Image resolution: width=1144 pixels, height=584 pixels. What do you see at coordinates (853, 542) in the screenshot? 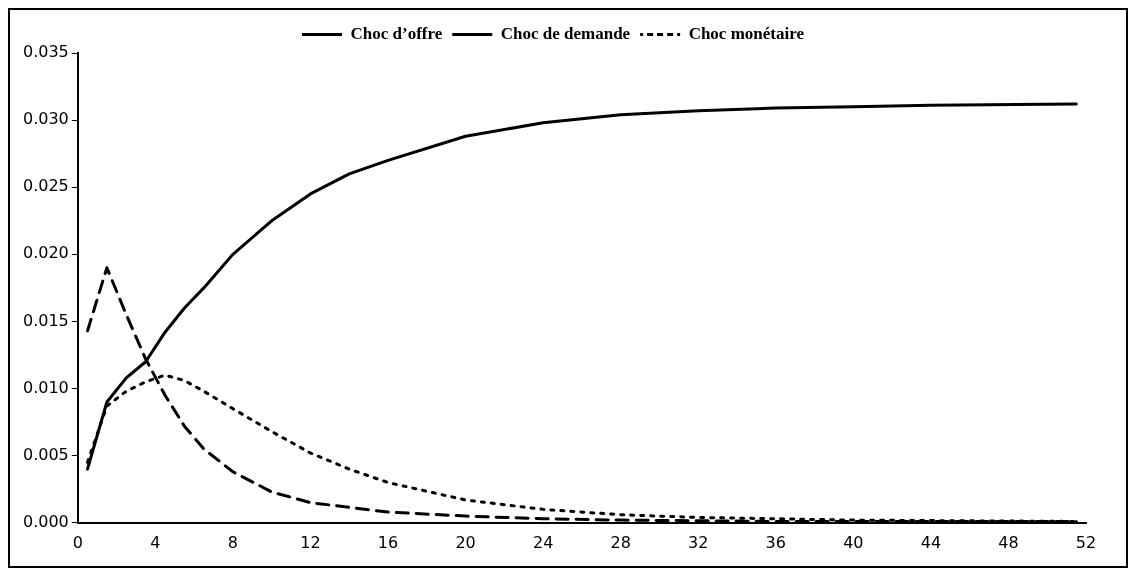
I see `x-tick-label: 40` at bounding box center [853, 542].